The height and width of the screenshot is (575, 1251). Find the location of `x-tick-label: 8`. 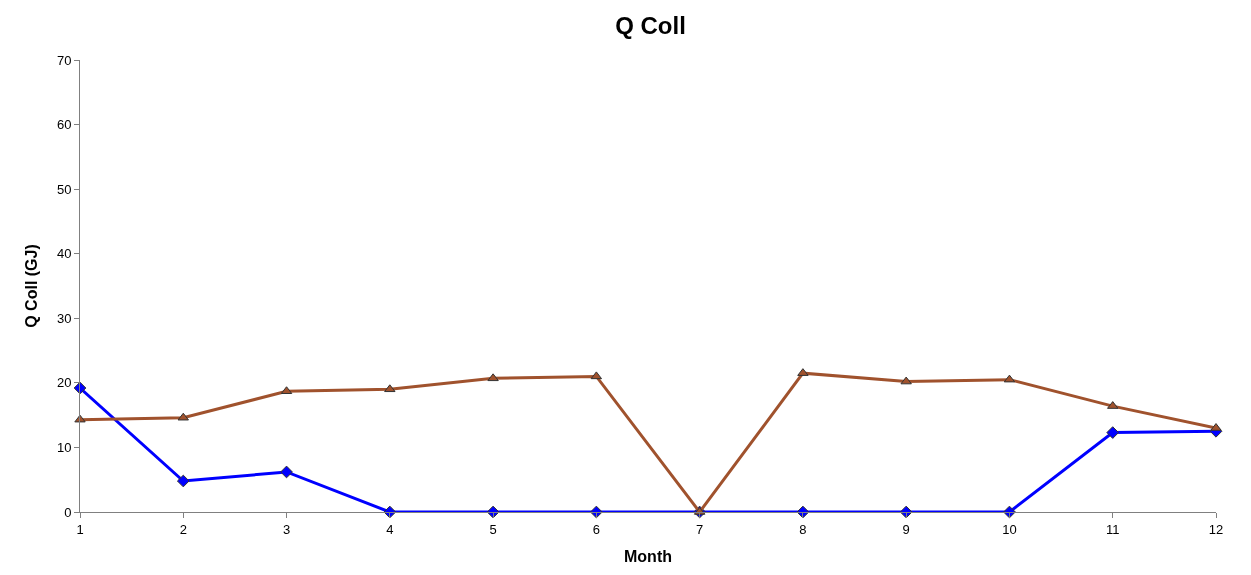

x-tick-label: 8 is located at coordinates (803, 529).